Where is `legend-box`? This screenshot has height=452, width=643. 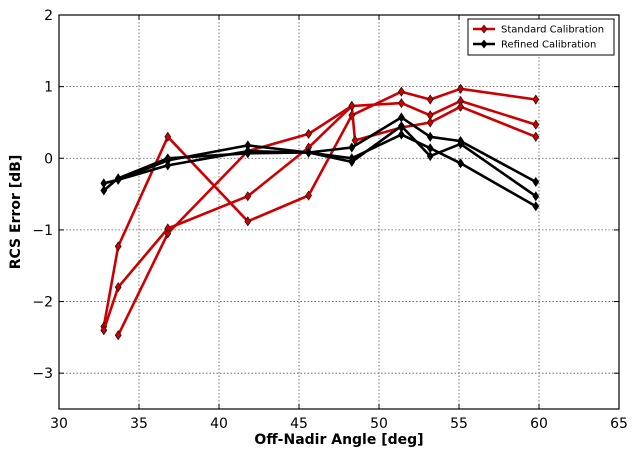 legend-box is located at coordinates (541, 37).